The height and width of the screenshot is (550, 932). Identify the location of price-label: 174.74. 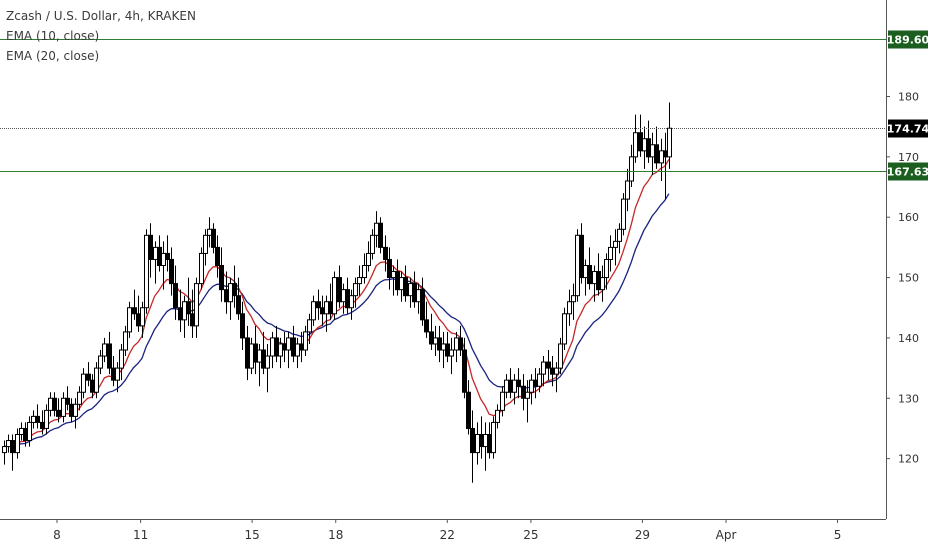
(908, 129).